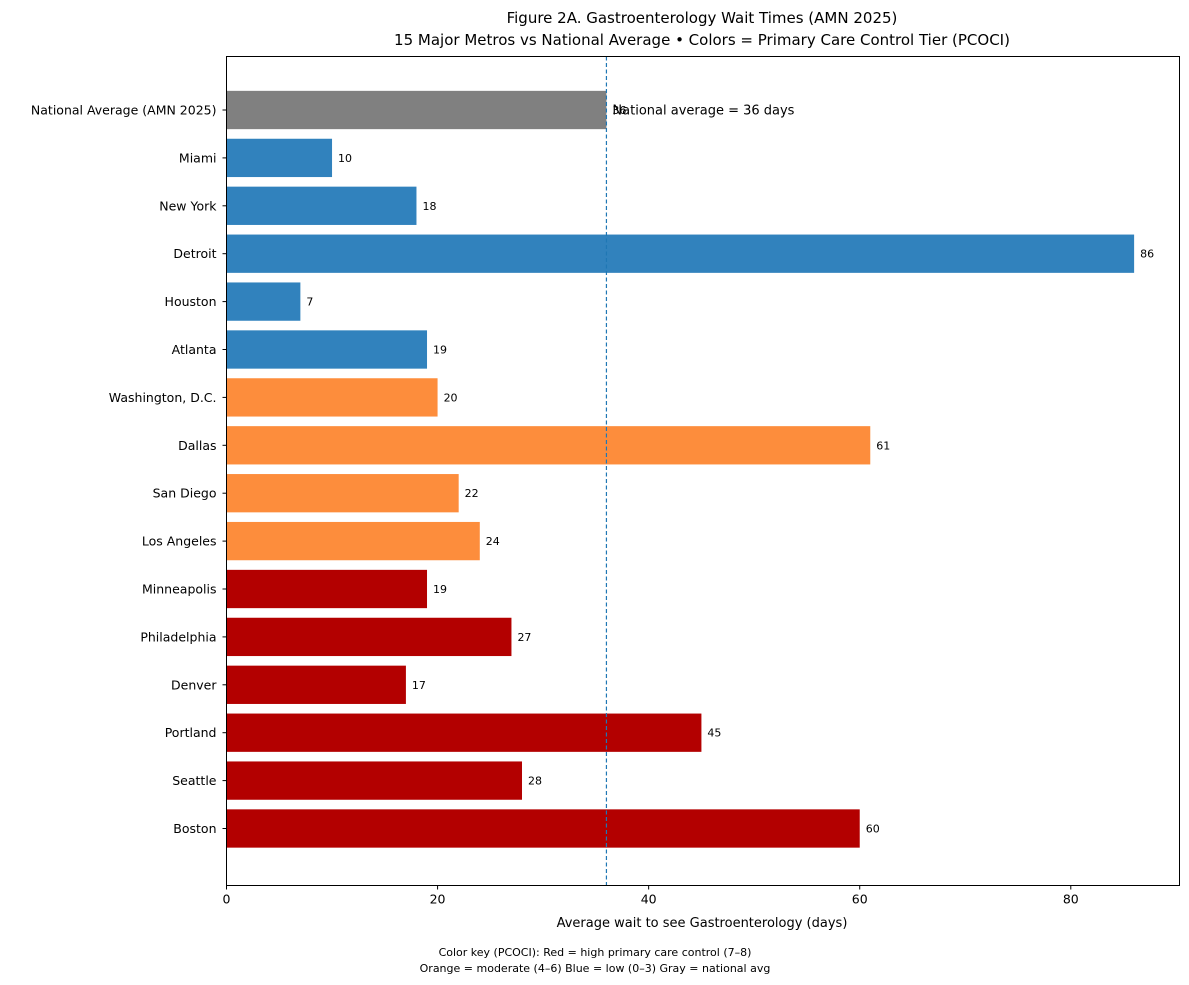  What do you see at coordinates (429, 206) in the screenshot?
I see `data-label-new-york: 18` at bounding box center [429, 206].